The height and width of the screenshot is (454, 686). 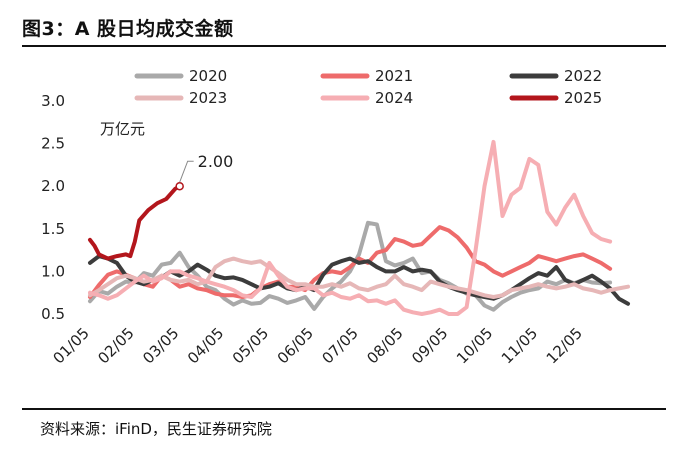 I want to click on series-line-2022, so click(x=359, y=280).